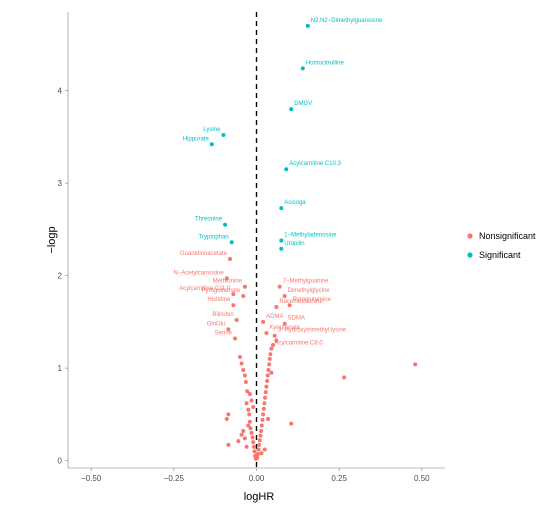 This screenshot has width=550, height=511. Describe the element at coordinates (422, 478) in the screenshot. I see `x-tick-label: 0.50` at that location.